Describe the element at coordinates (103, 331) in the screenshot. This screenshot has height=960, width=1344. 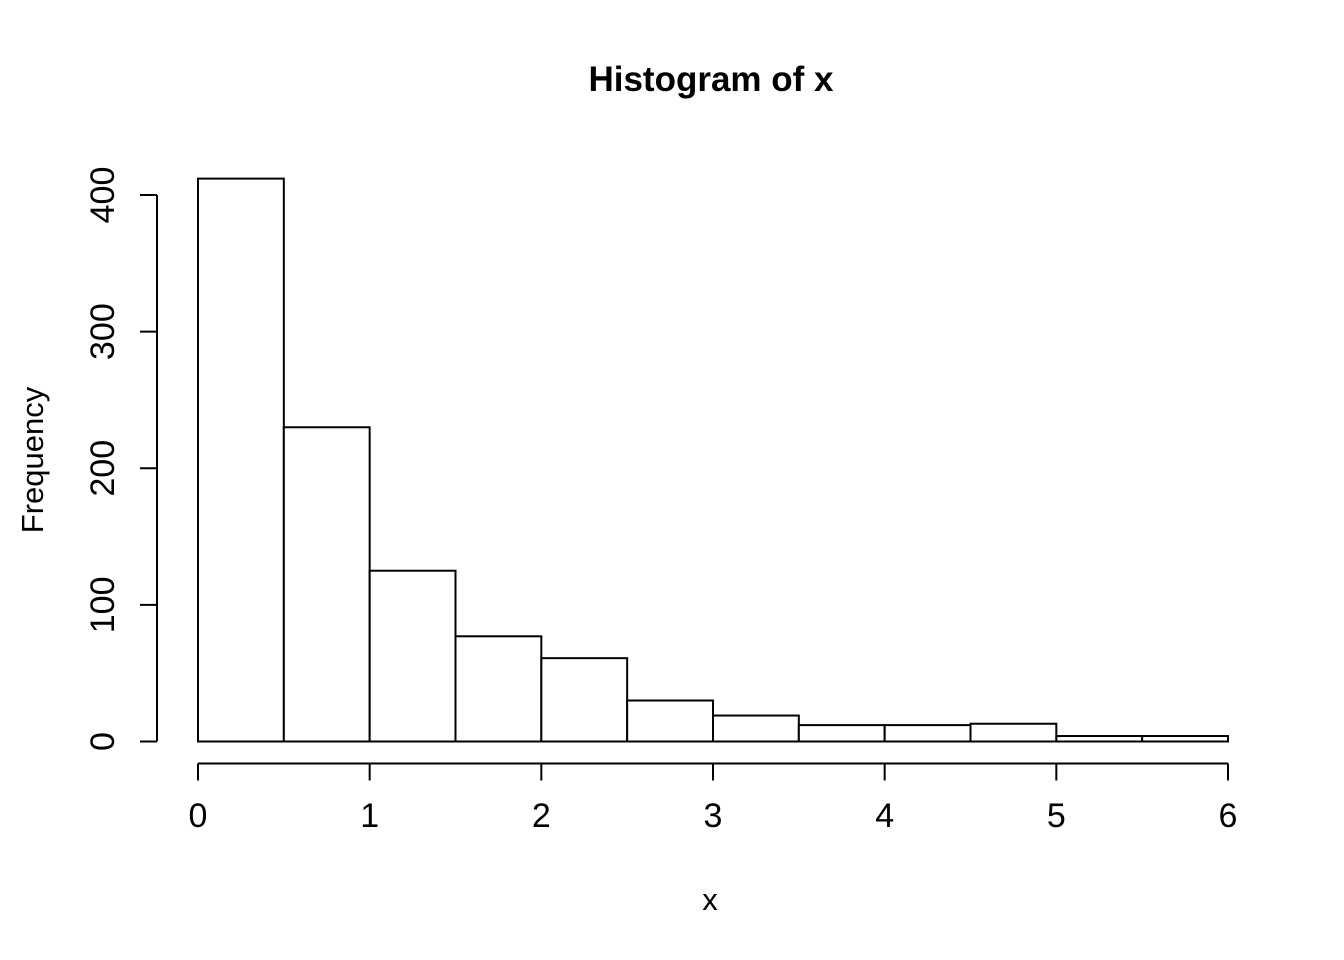
I see `y-tick-label: 300` at that location.